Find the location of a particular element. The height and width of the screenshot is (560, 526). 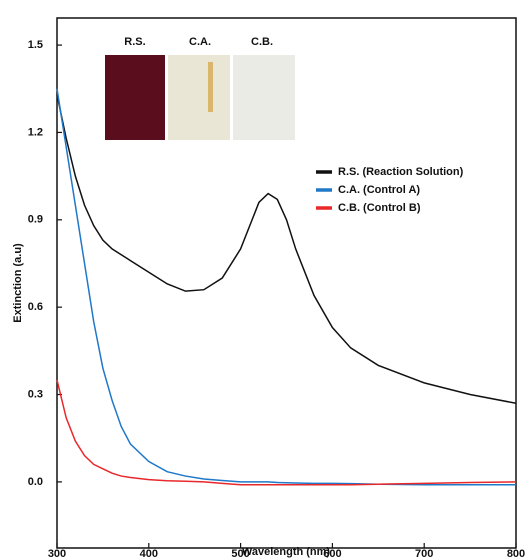

y-axis-label: Extinction (a.u) is located at coordinates (18, 283).